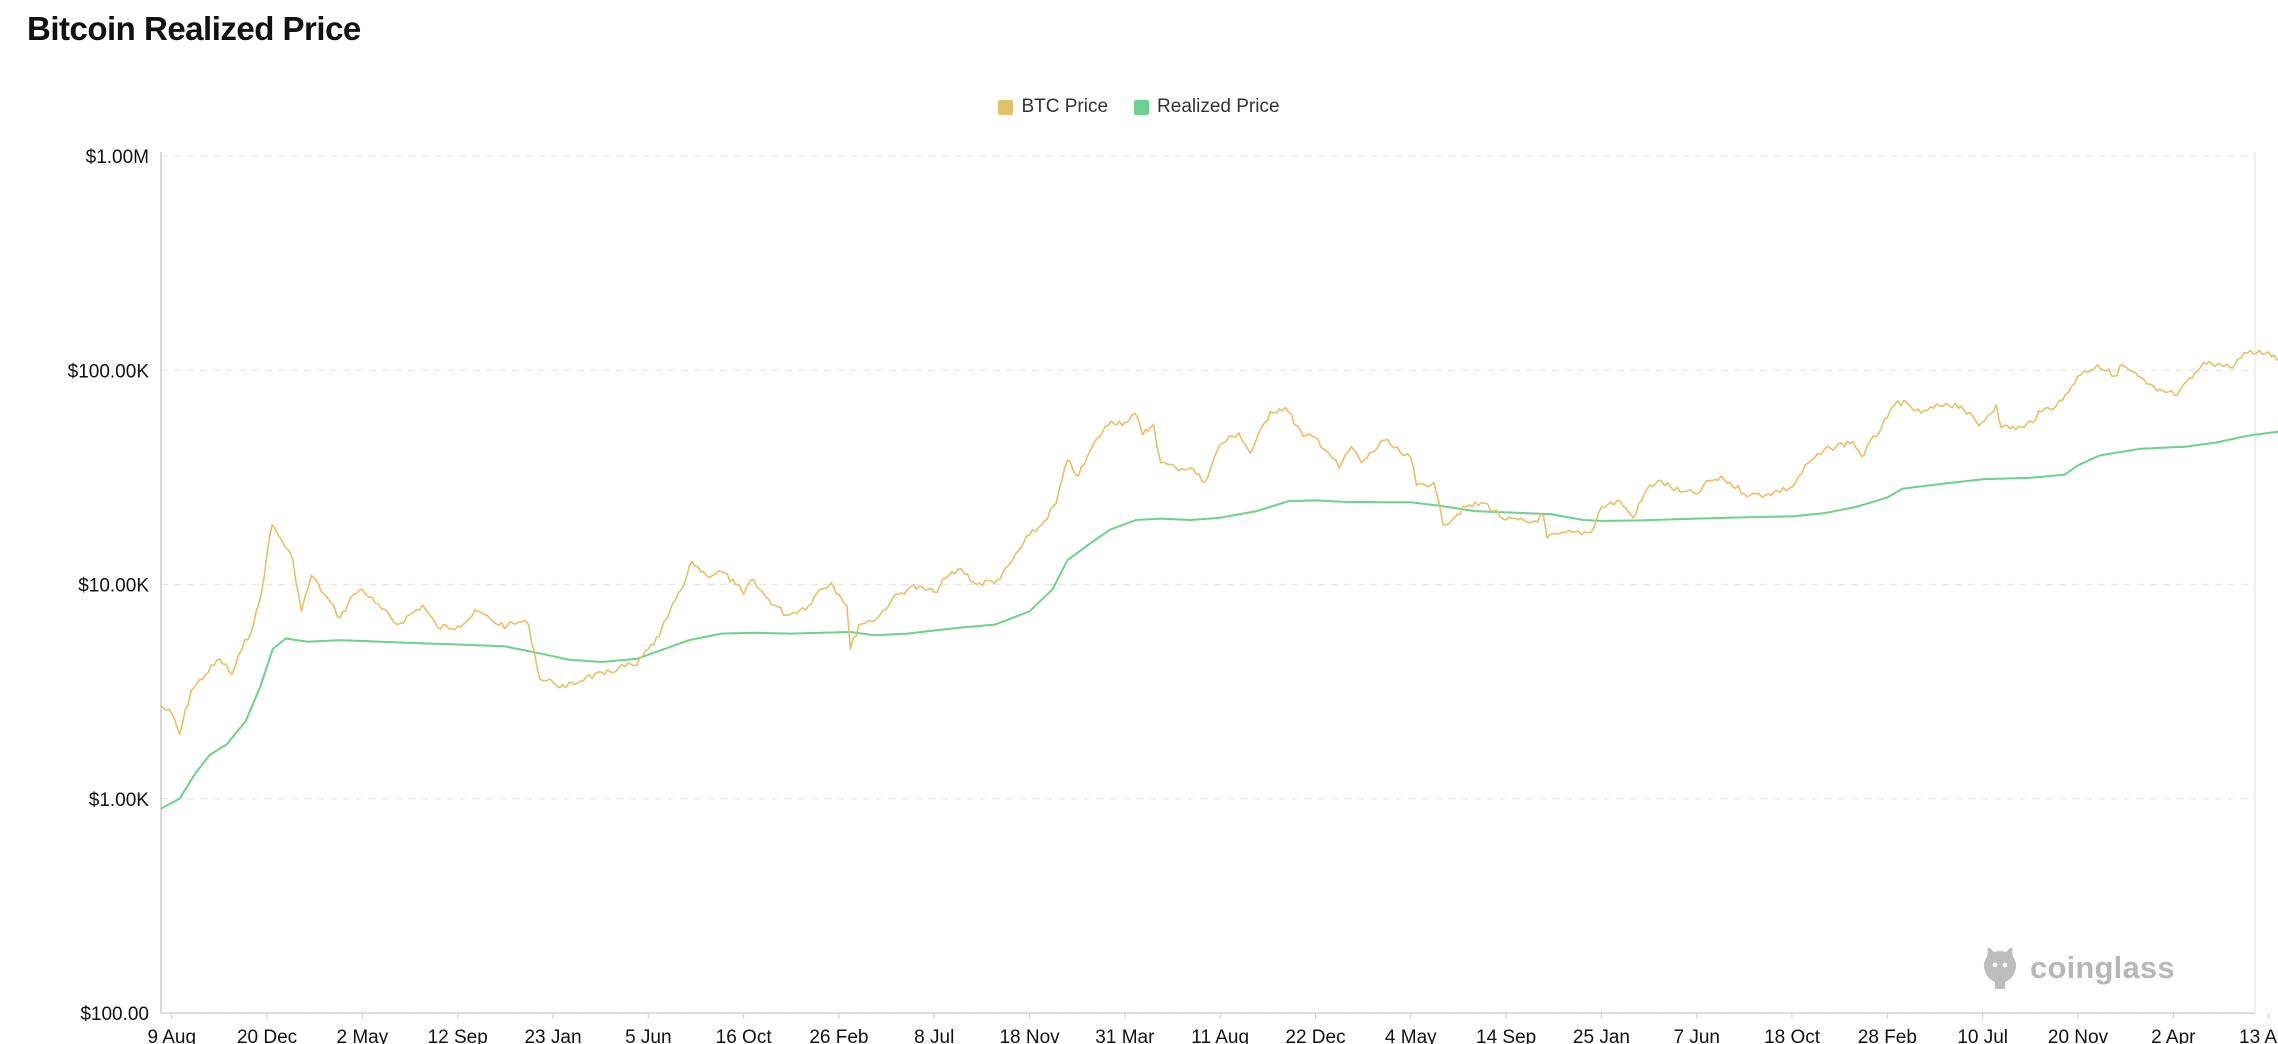  What do you see at coordinates (2000, 968) in the screenshot?
I see `coinglass-logo-icon` at bounding box center [2000, 968].